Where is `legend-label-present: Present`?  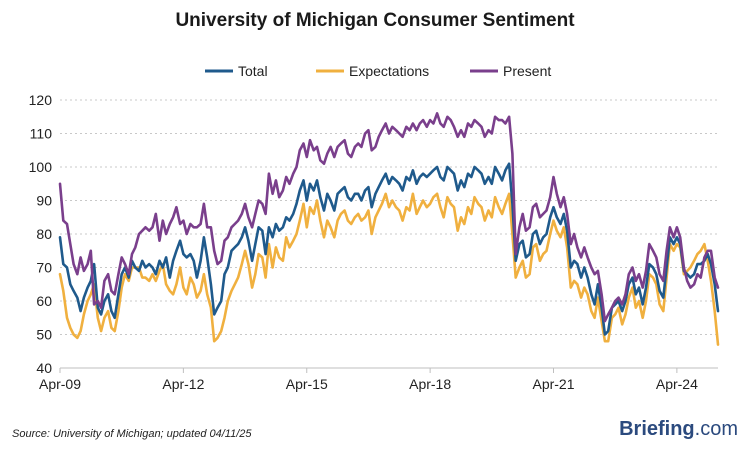
legend-label-present: Present is located at coordinates (527, 71).